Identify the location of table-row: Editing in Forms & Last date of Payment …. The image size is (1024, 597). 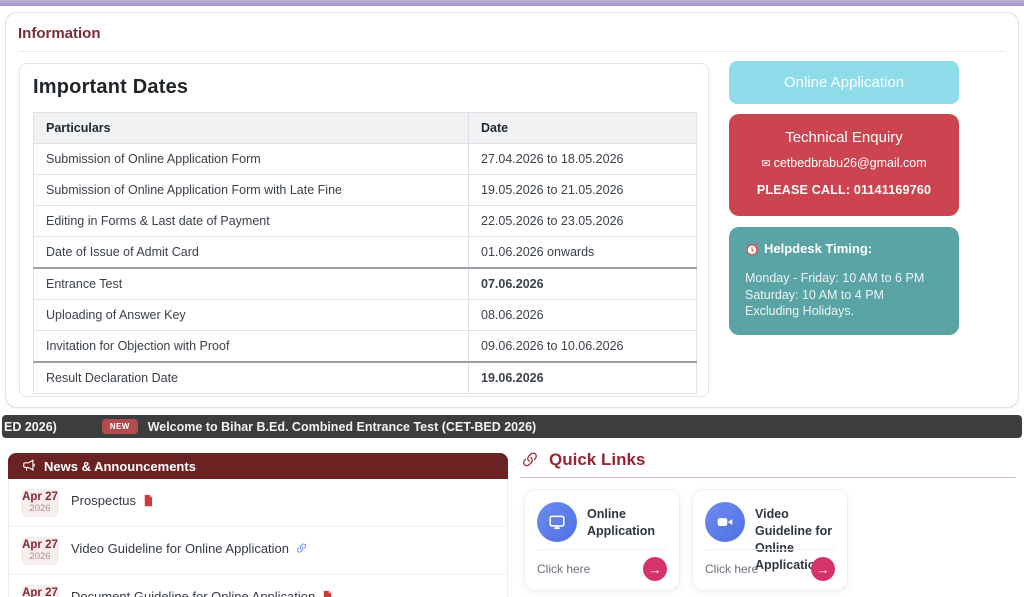
(365, 221).